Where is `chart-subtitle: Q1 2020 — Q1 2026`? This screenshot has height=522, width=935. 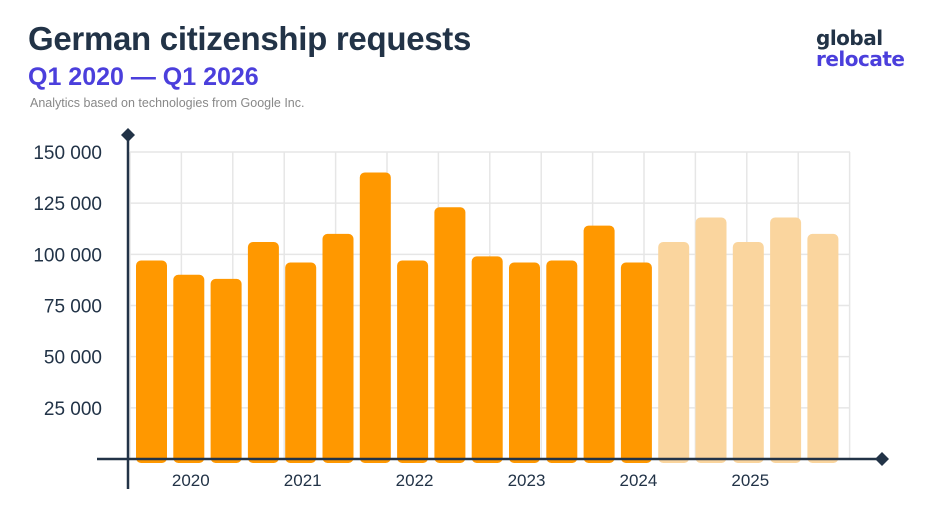
chart-subtitle: Q1 2020 — Q1 2026 is located at coordinates (143, 77).